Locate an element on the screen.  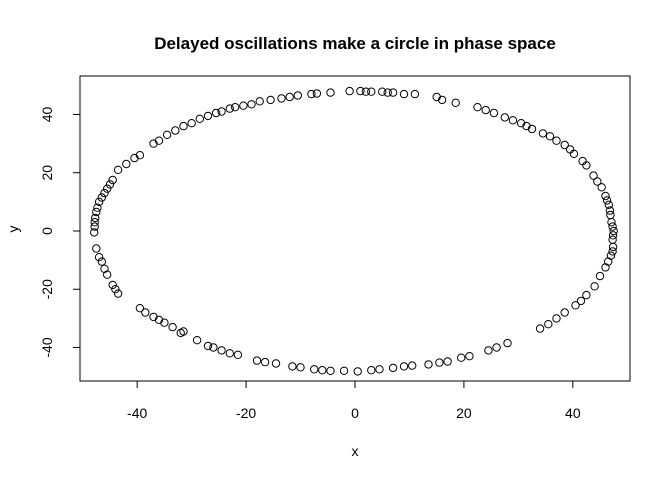
y-tick-label: 40 is located at coordinates (47, 114).